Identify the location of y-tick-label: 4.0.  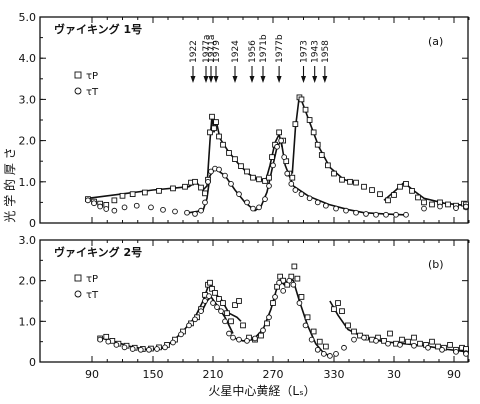
(28, 58).